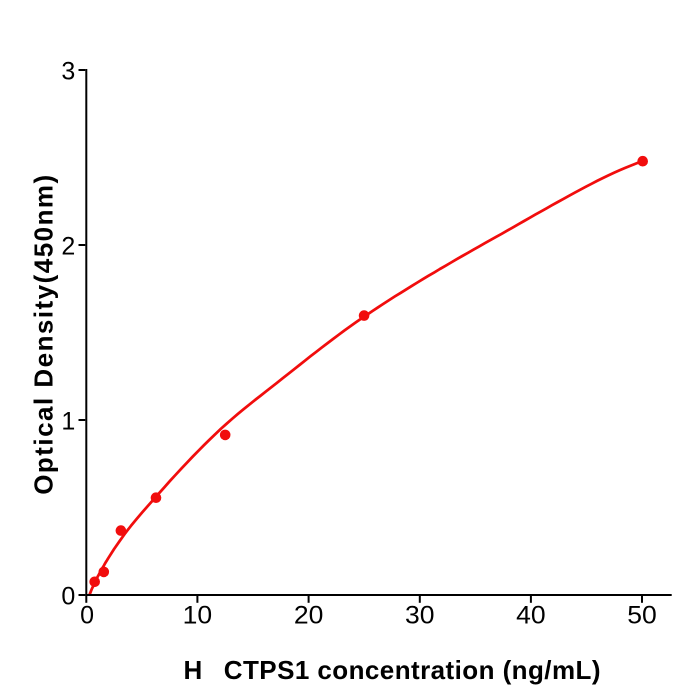 The image size is (700, 700). Describe the element at coordinates (68, 421) in the screenshot. I see `svg-text: 1` at that location.